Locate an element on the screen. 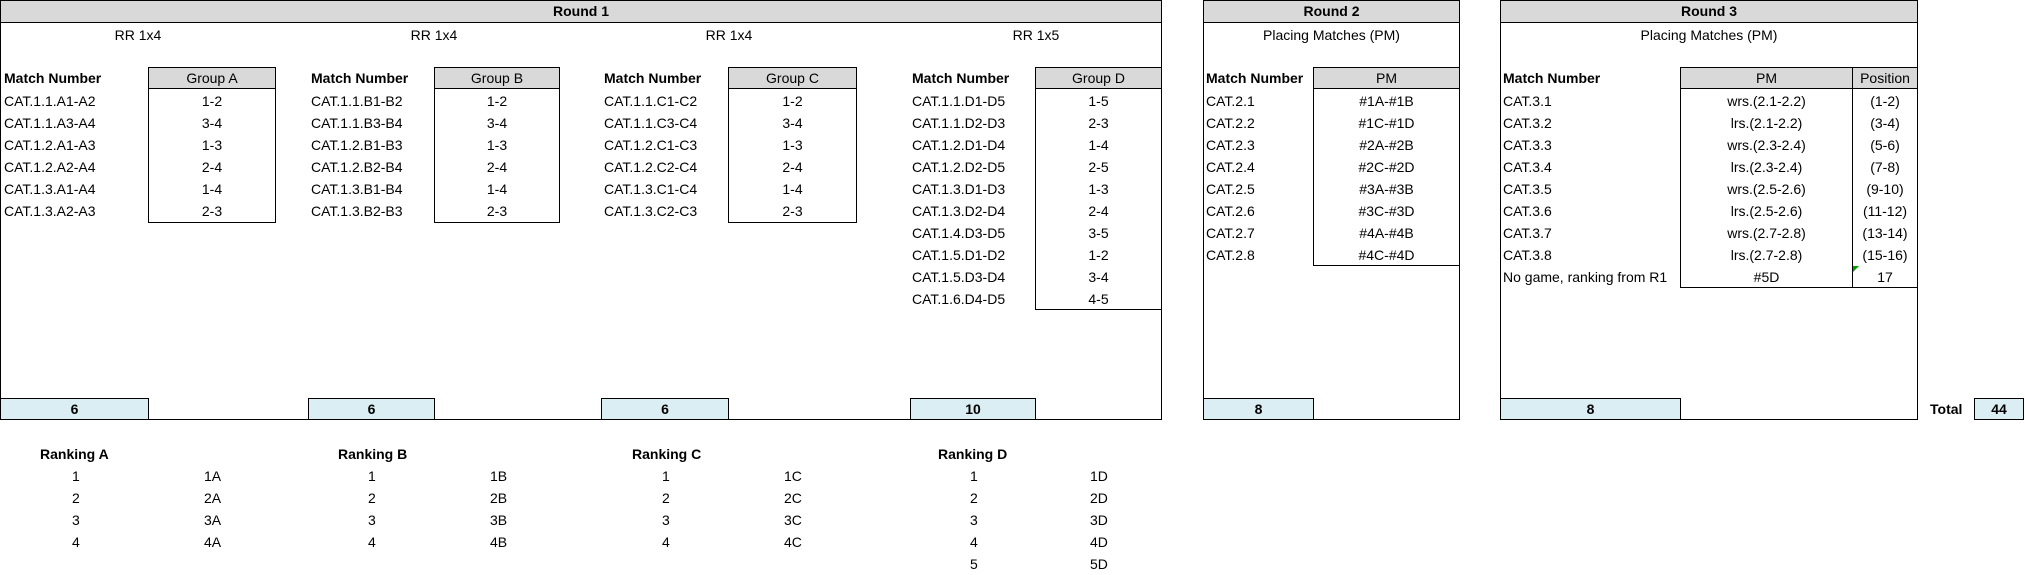 This screenshot has height=575, width=2025. group-b-match-count: 6 is located at coordinates (371, 409).